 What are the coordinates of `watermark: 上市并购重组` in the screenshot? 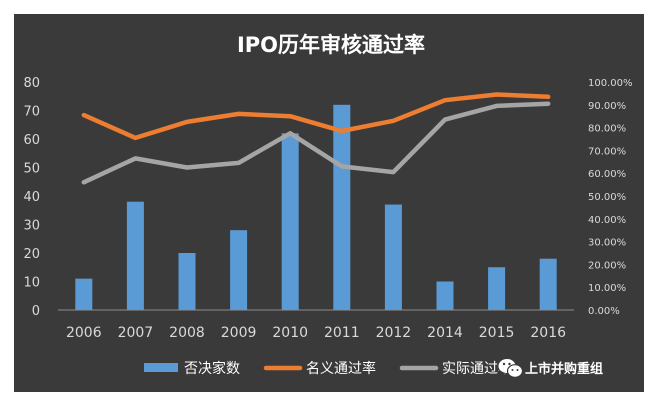 It's located at (550, 368).